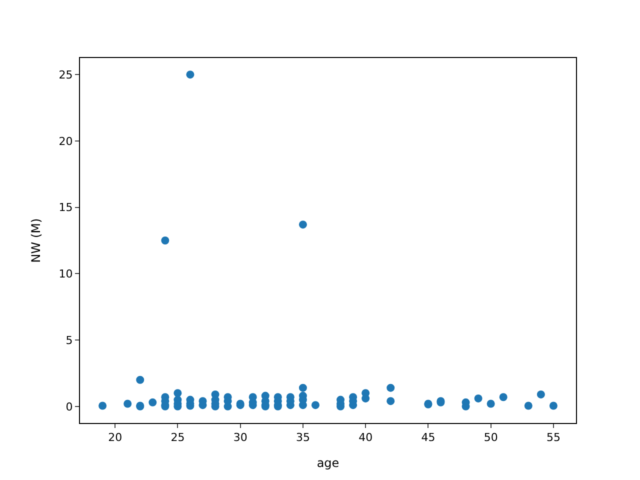  I want to click on y-tick-label: 10, so click(65, 274).